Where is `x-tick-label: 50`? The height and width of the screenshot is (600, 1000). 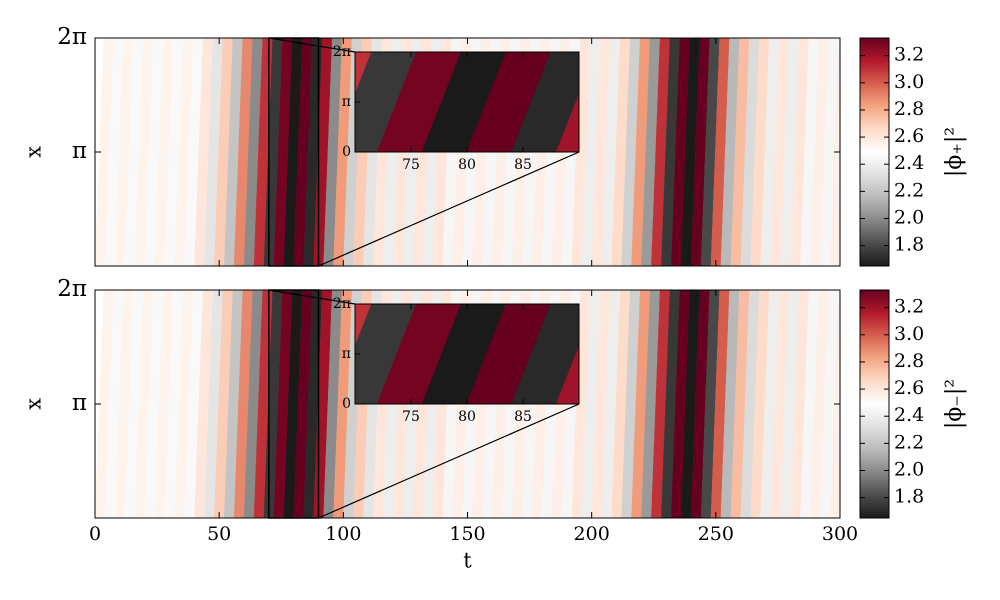
x-tick-label: 50 is located at coordinates (219, 534).